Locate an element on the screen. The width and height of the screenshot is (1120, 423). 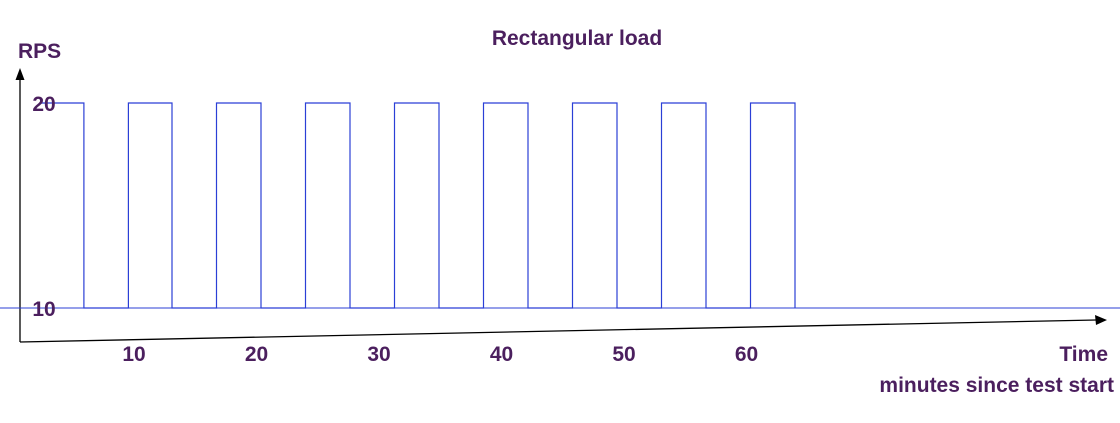
x-axis-label: Time is located at coordinates (1083, 354).